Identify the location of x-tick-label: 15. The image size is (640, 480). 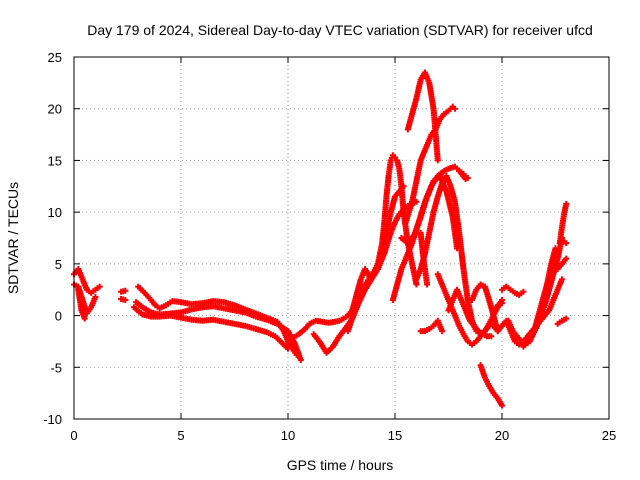
(395, 435).